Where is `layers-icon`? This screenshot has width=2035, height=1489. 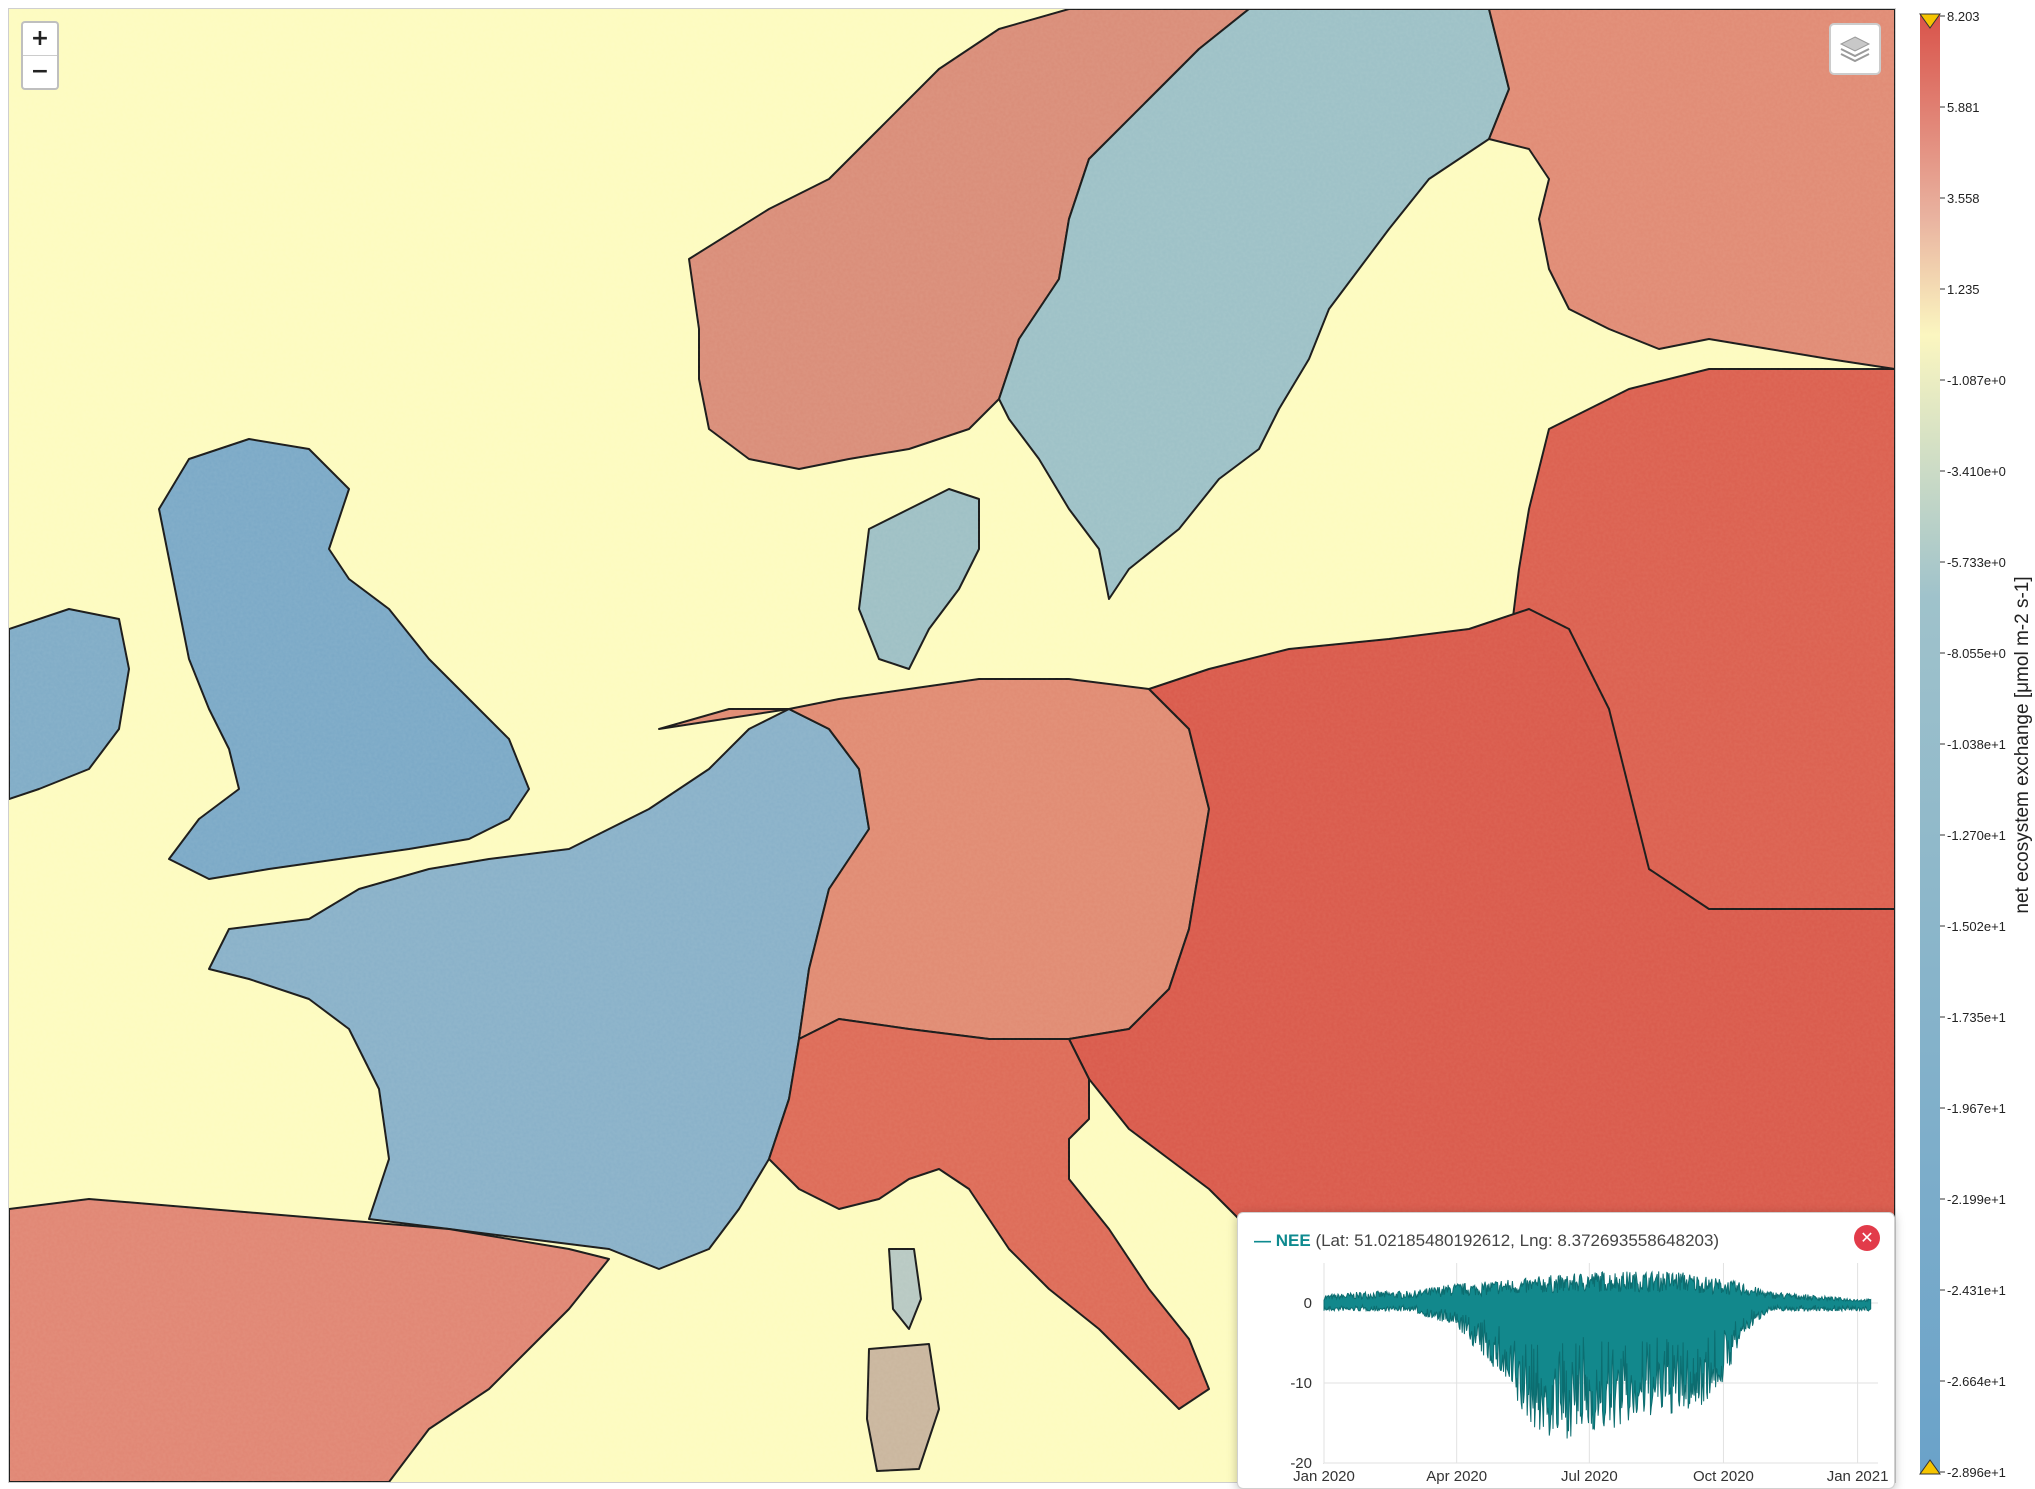 layers-icon is located at coordinates (1855, 49).